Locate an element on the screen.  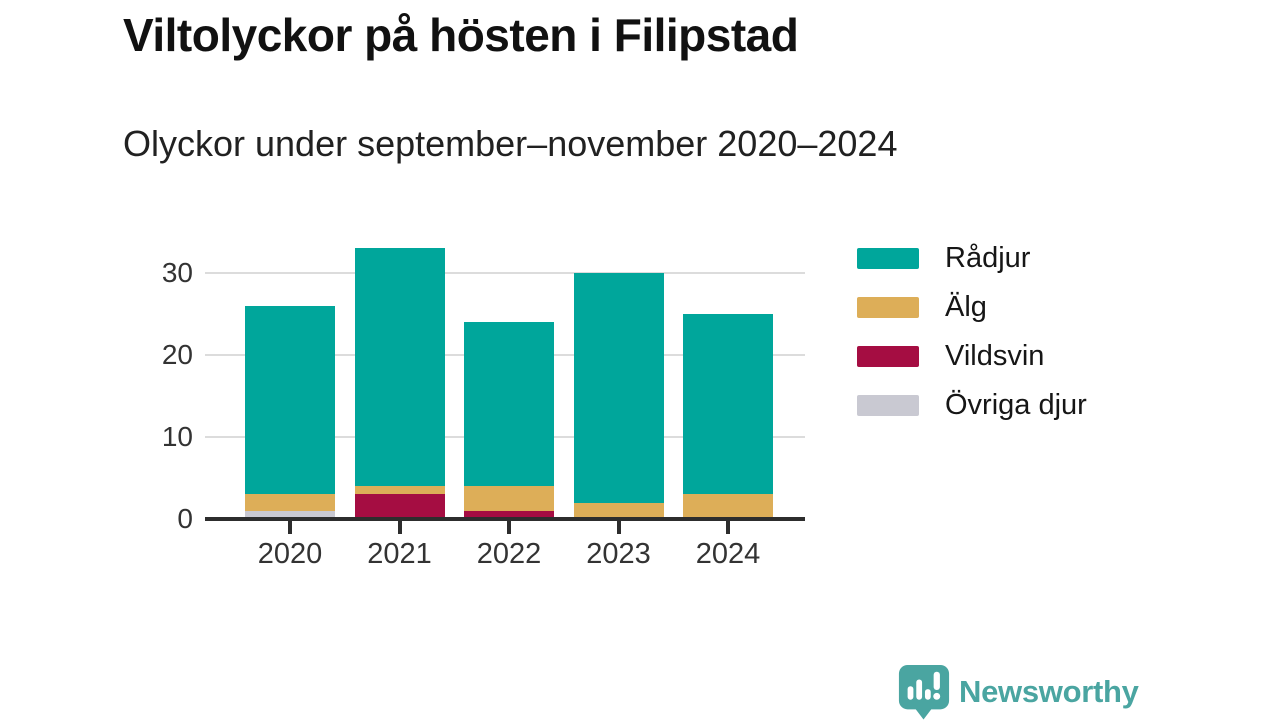
newsworthy-brand-text: Newsworthy is located at coordinates (1049, 691).